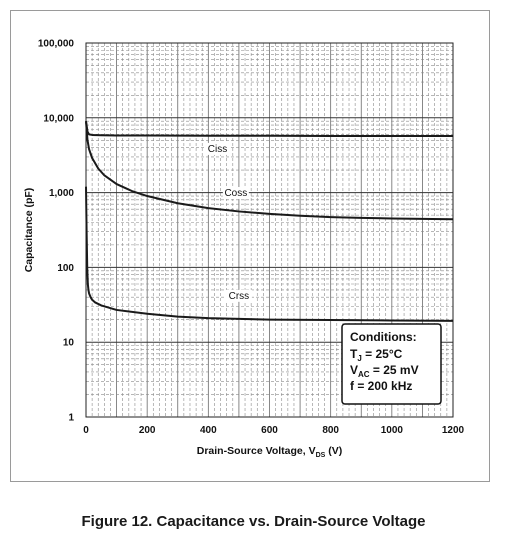 The image size is (507, 550). I want to click on series-label-coss: Coss, so click(235, 193).